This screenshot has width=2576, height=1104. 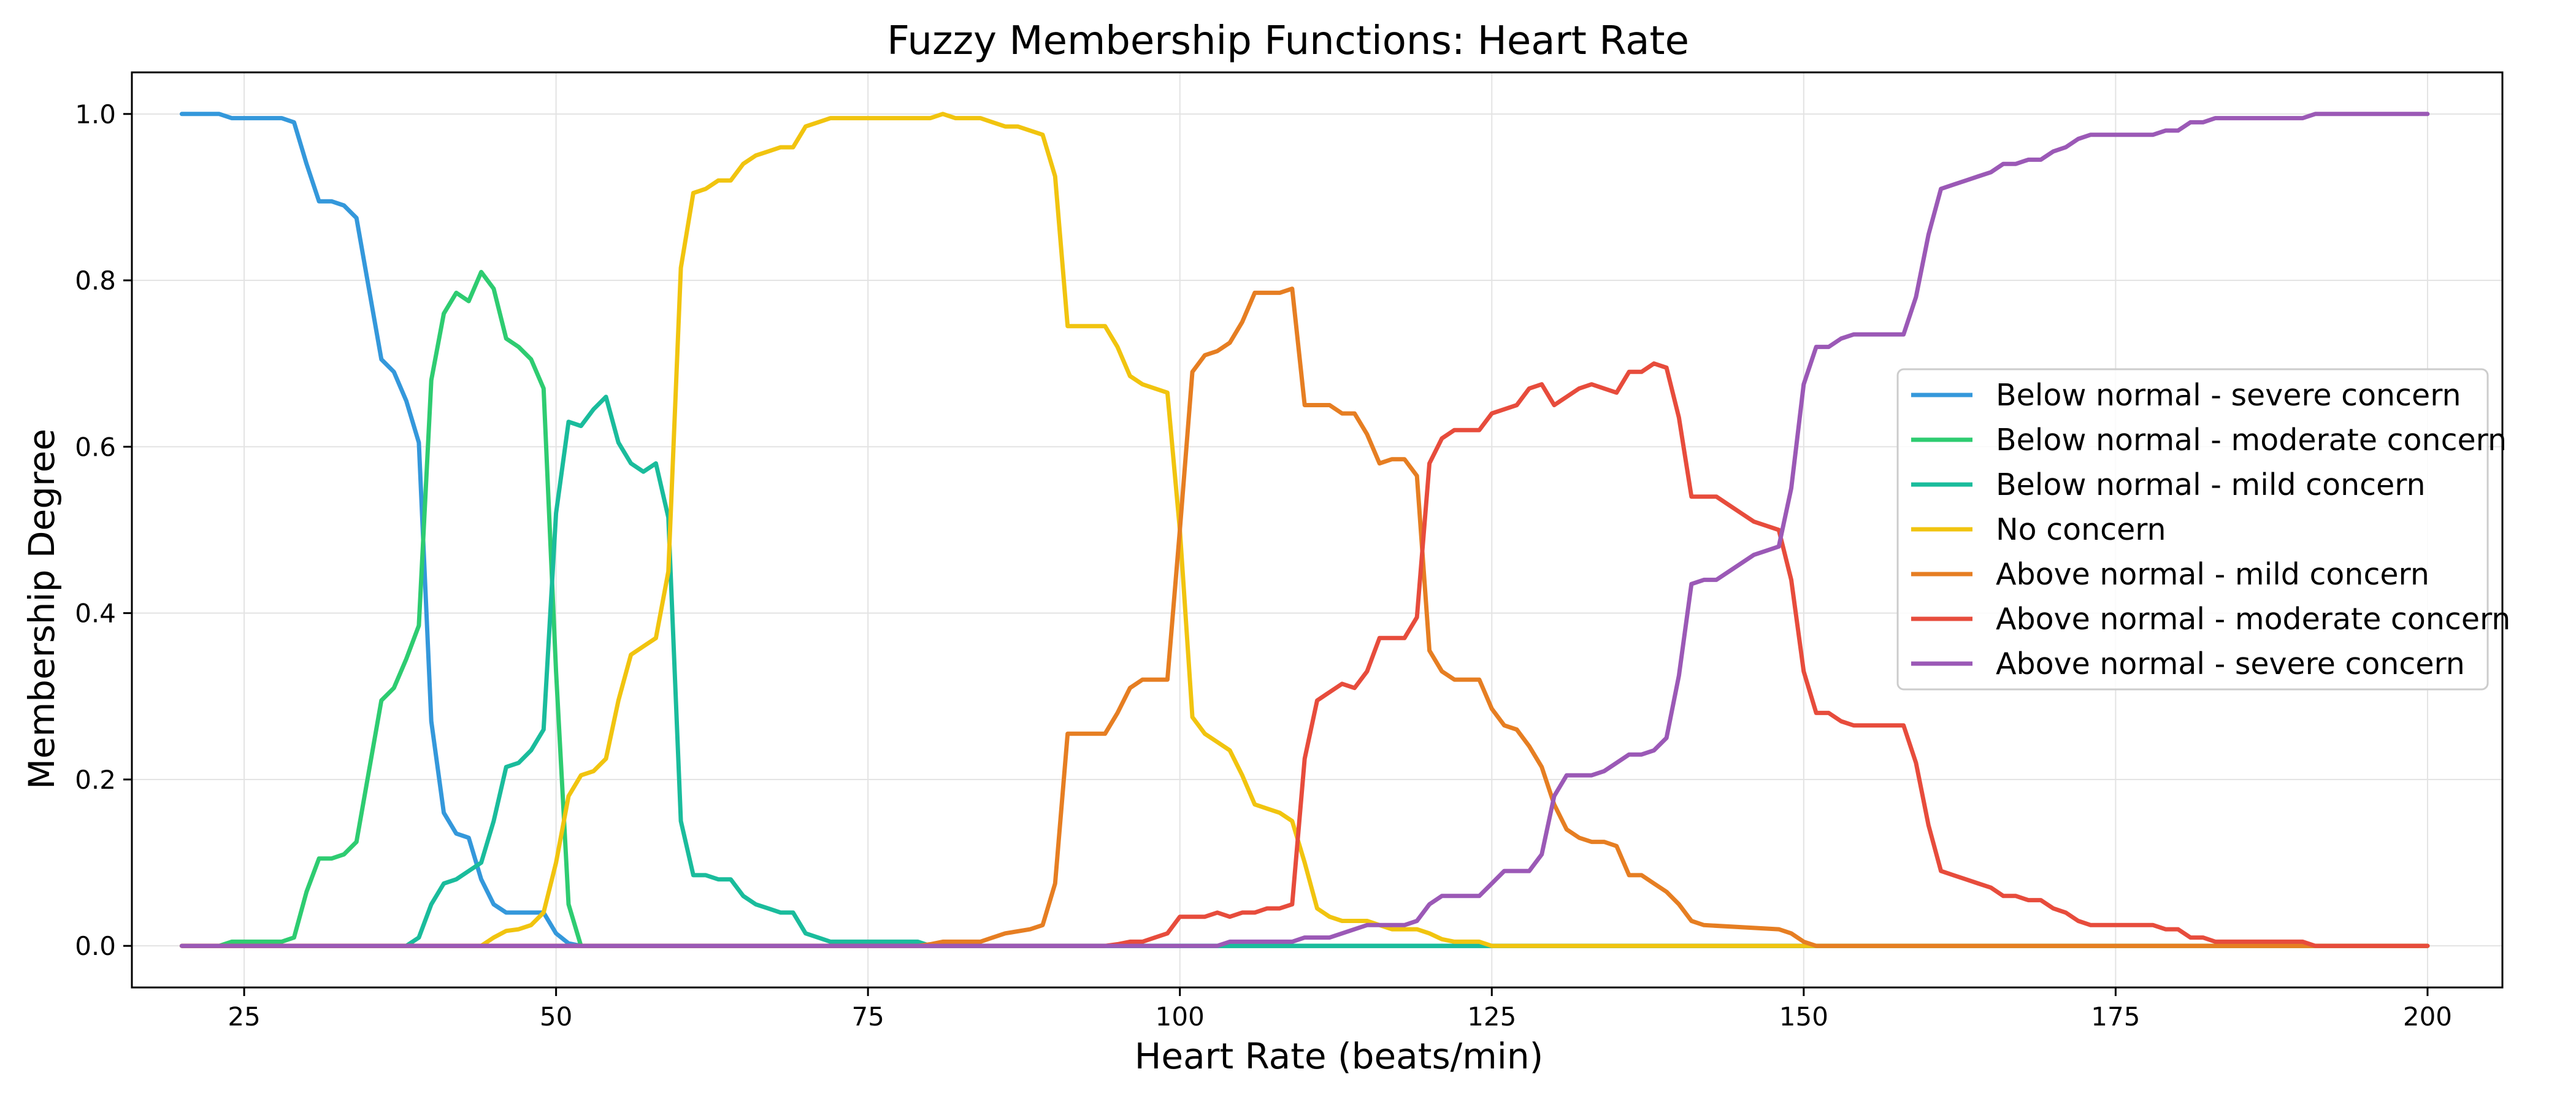 What do you see at coordinates (95, 946) in the screenshot?
I see `y-tick-label: 0.0` at bounding box center [95, 946].